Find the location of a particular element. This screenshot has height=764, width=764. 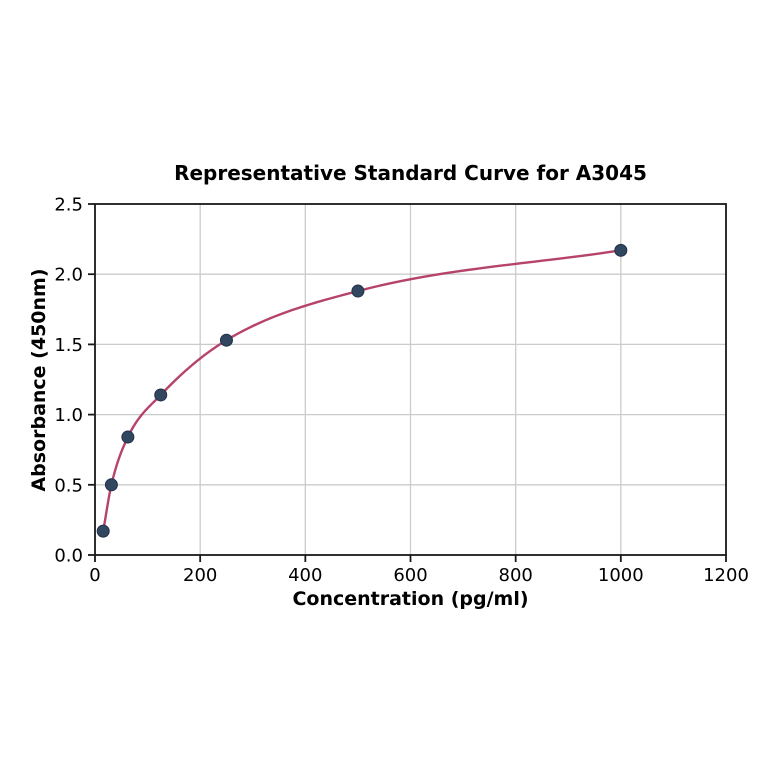

x-tick-label: 1000 is located at coordinates (621, 575).